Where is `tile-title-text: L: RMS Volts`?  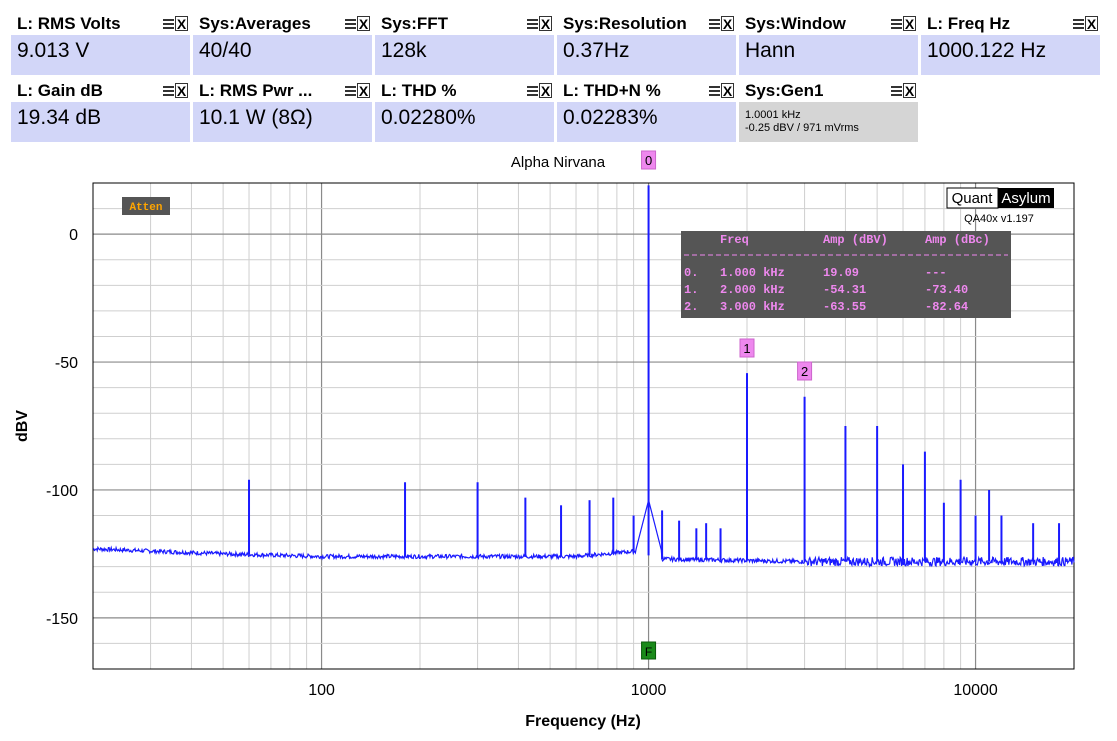 tile-title-text: L: RMS Volts is located at coordinates (69, 23).